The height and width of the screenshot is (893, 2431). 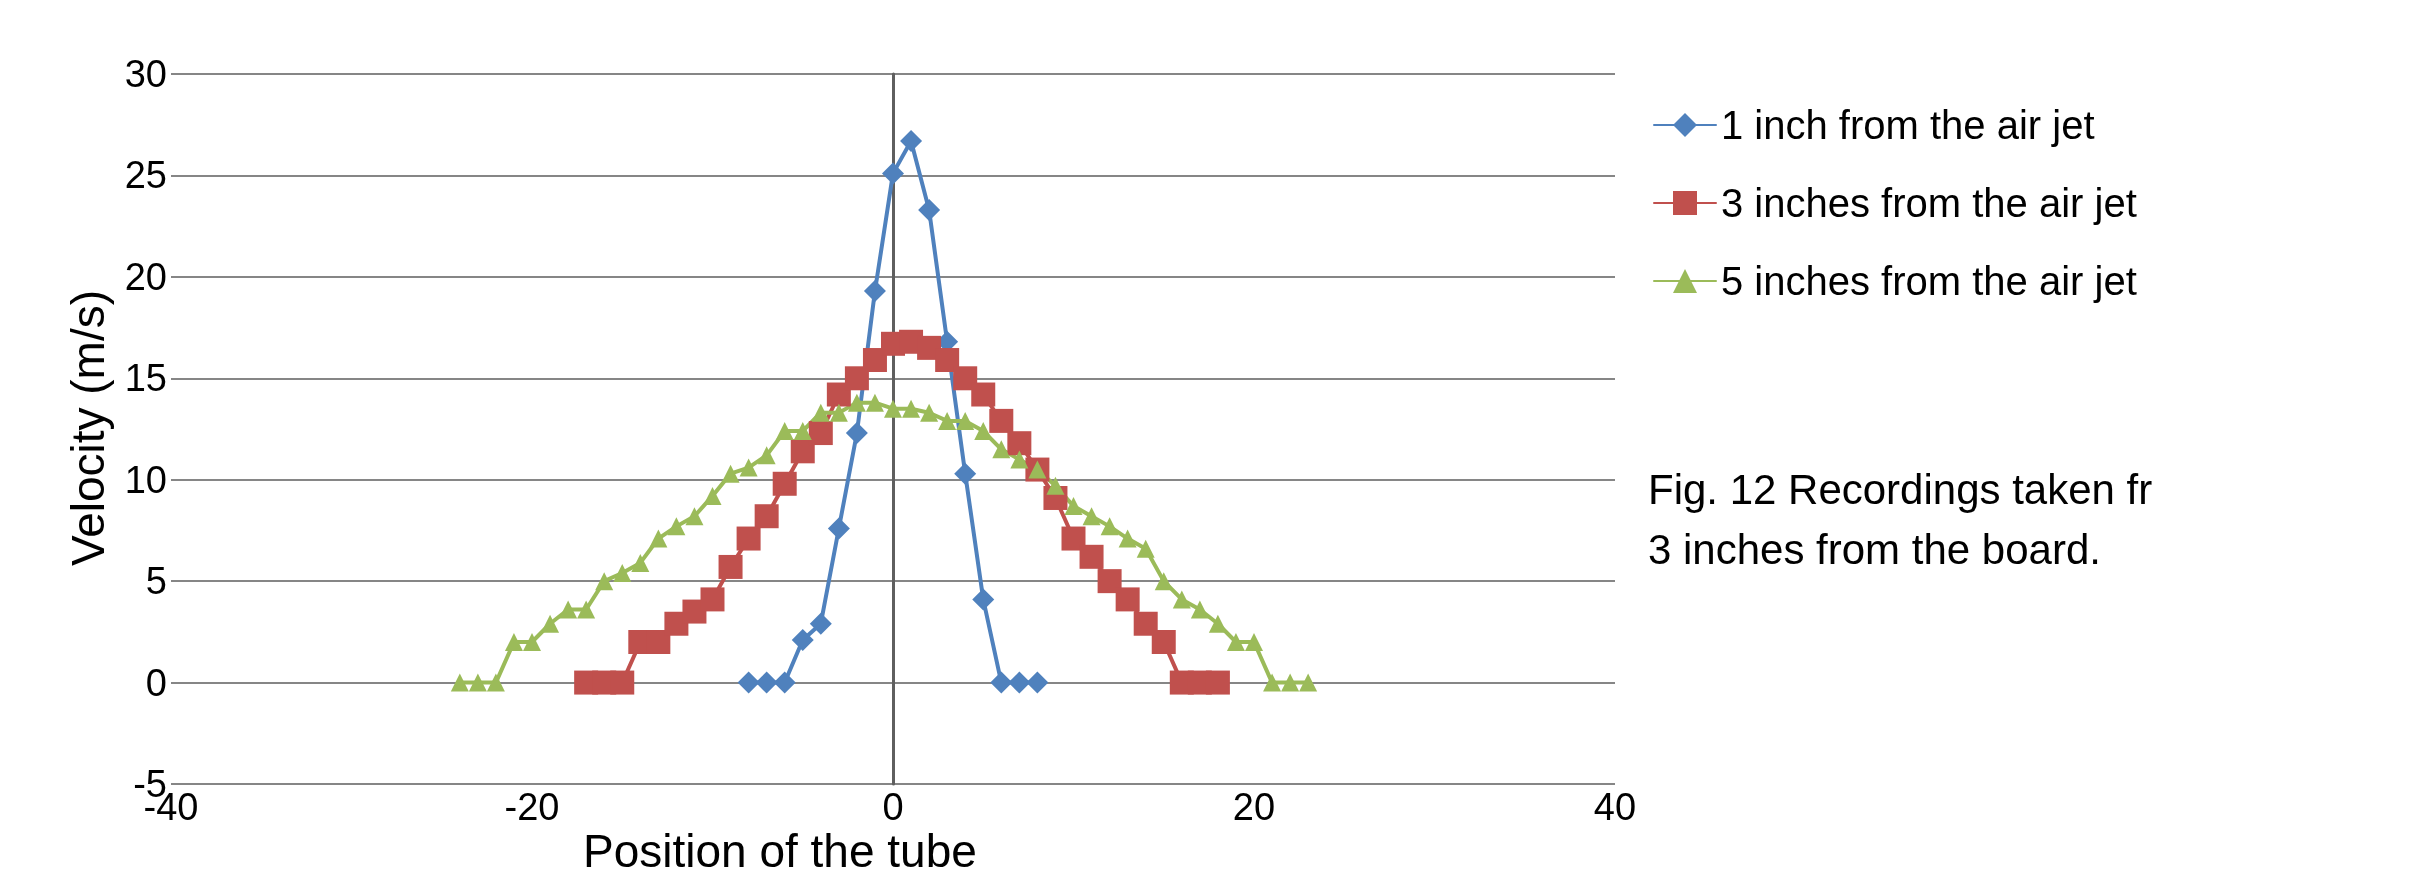 I want to click on x-axis-title: Position of the tube, so click(x=780, y=851).